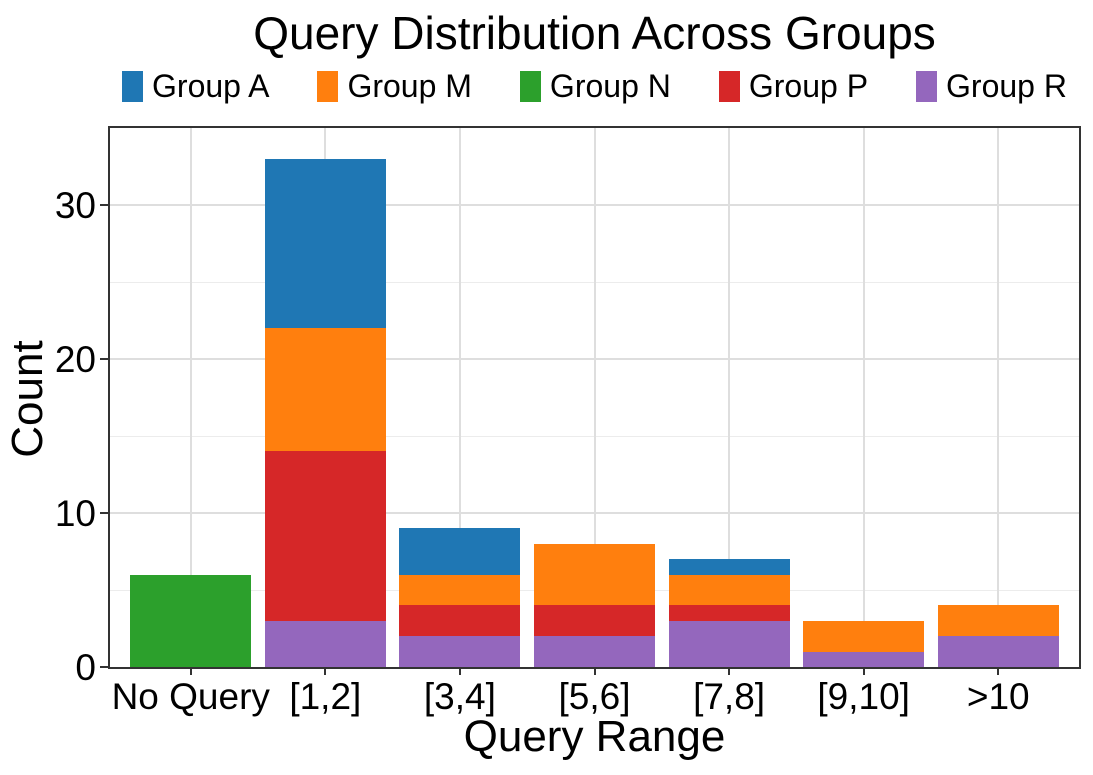 The width and height of the screenshot is (1093, 775). What do you see at coordinates (75, 513) in the screenshot?
I see `y-tick-label-10: 10` at bounding box center [75, 513].